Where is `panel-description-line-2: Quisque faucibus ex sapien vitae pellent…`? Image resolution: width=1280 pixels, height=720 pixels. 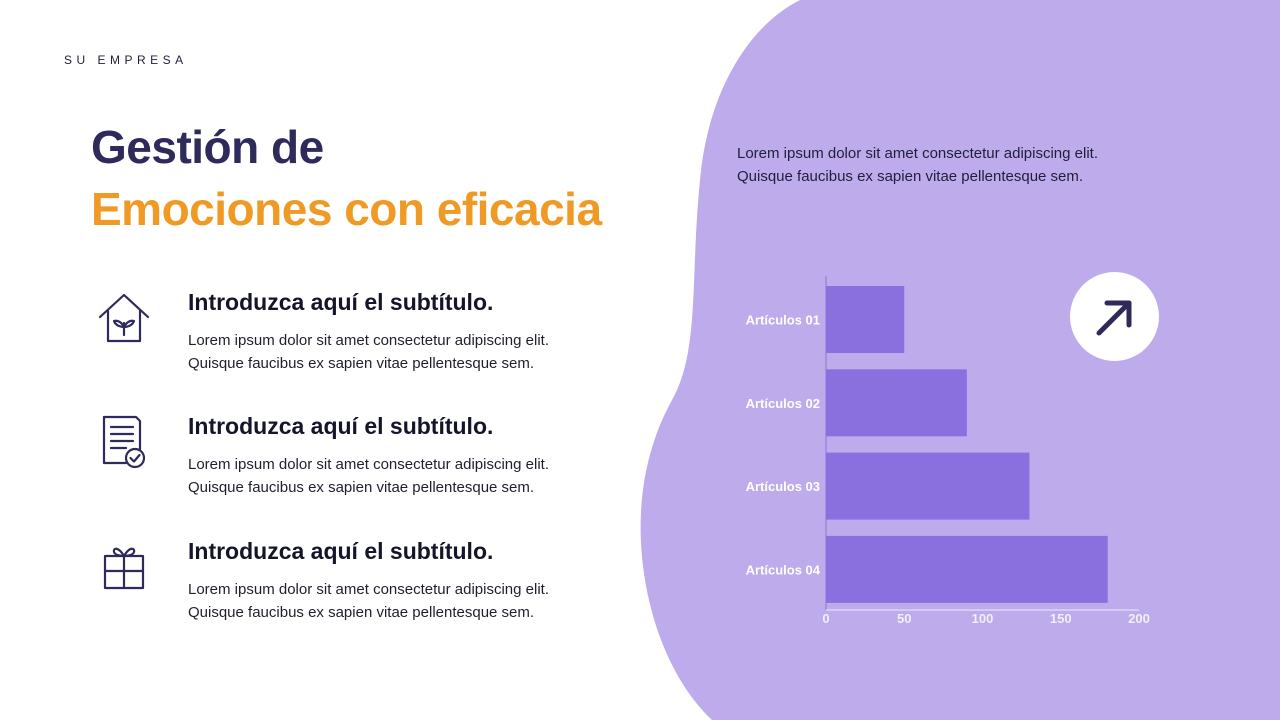 panel-description-line-2: Quisque faucibus ex sapien vitae pellent… is located at coordinates (910, 176).